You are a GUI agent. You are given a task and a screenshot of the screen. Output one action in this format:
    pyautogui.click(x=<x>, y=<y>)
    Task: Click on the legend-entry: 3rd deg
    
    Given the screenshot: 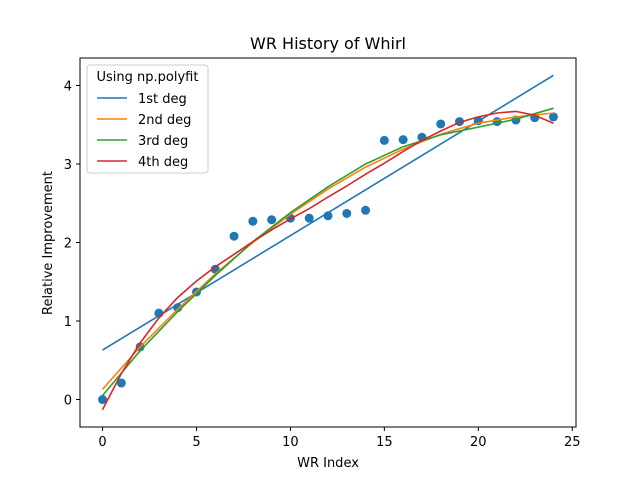 What is the action you would take?
    pyautogui.click(x=163, y=141)
    